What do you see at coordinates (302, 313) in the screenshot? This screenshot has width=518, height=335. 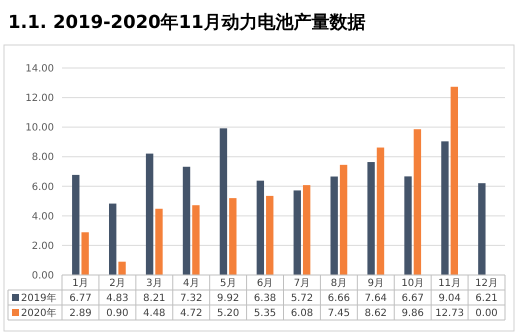 I see `data-label: 6.08` at bounding box center [302, 313].